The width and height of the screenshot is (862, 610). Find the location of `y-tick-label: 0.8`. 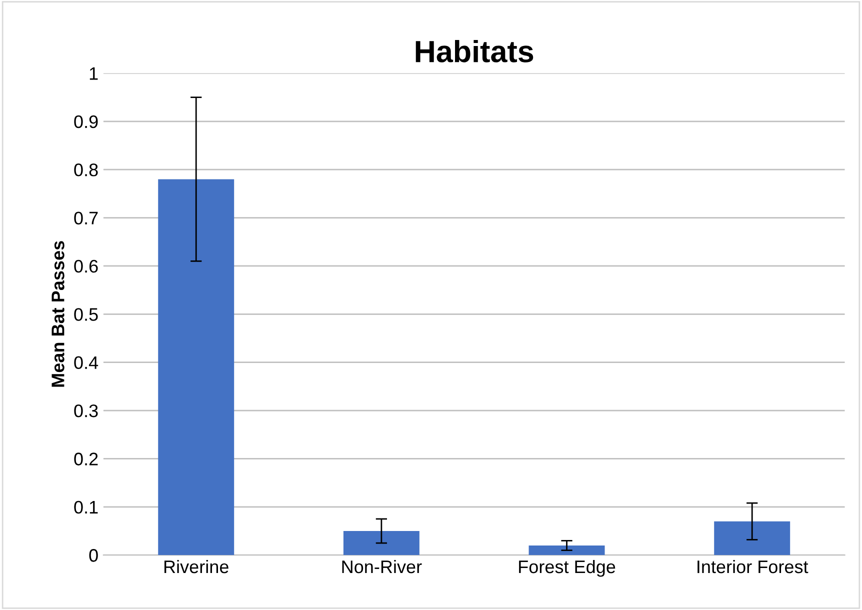

y-tick-label: 0.8 is located at coordinates (86, 170).